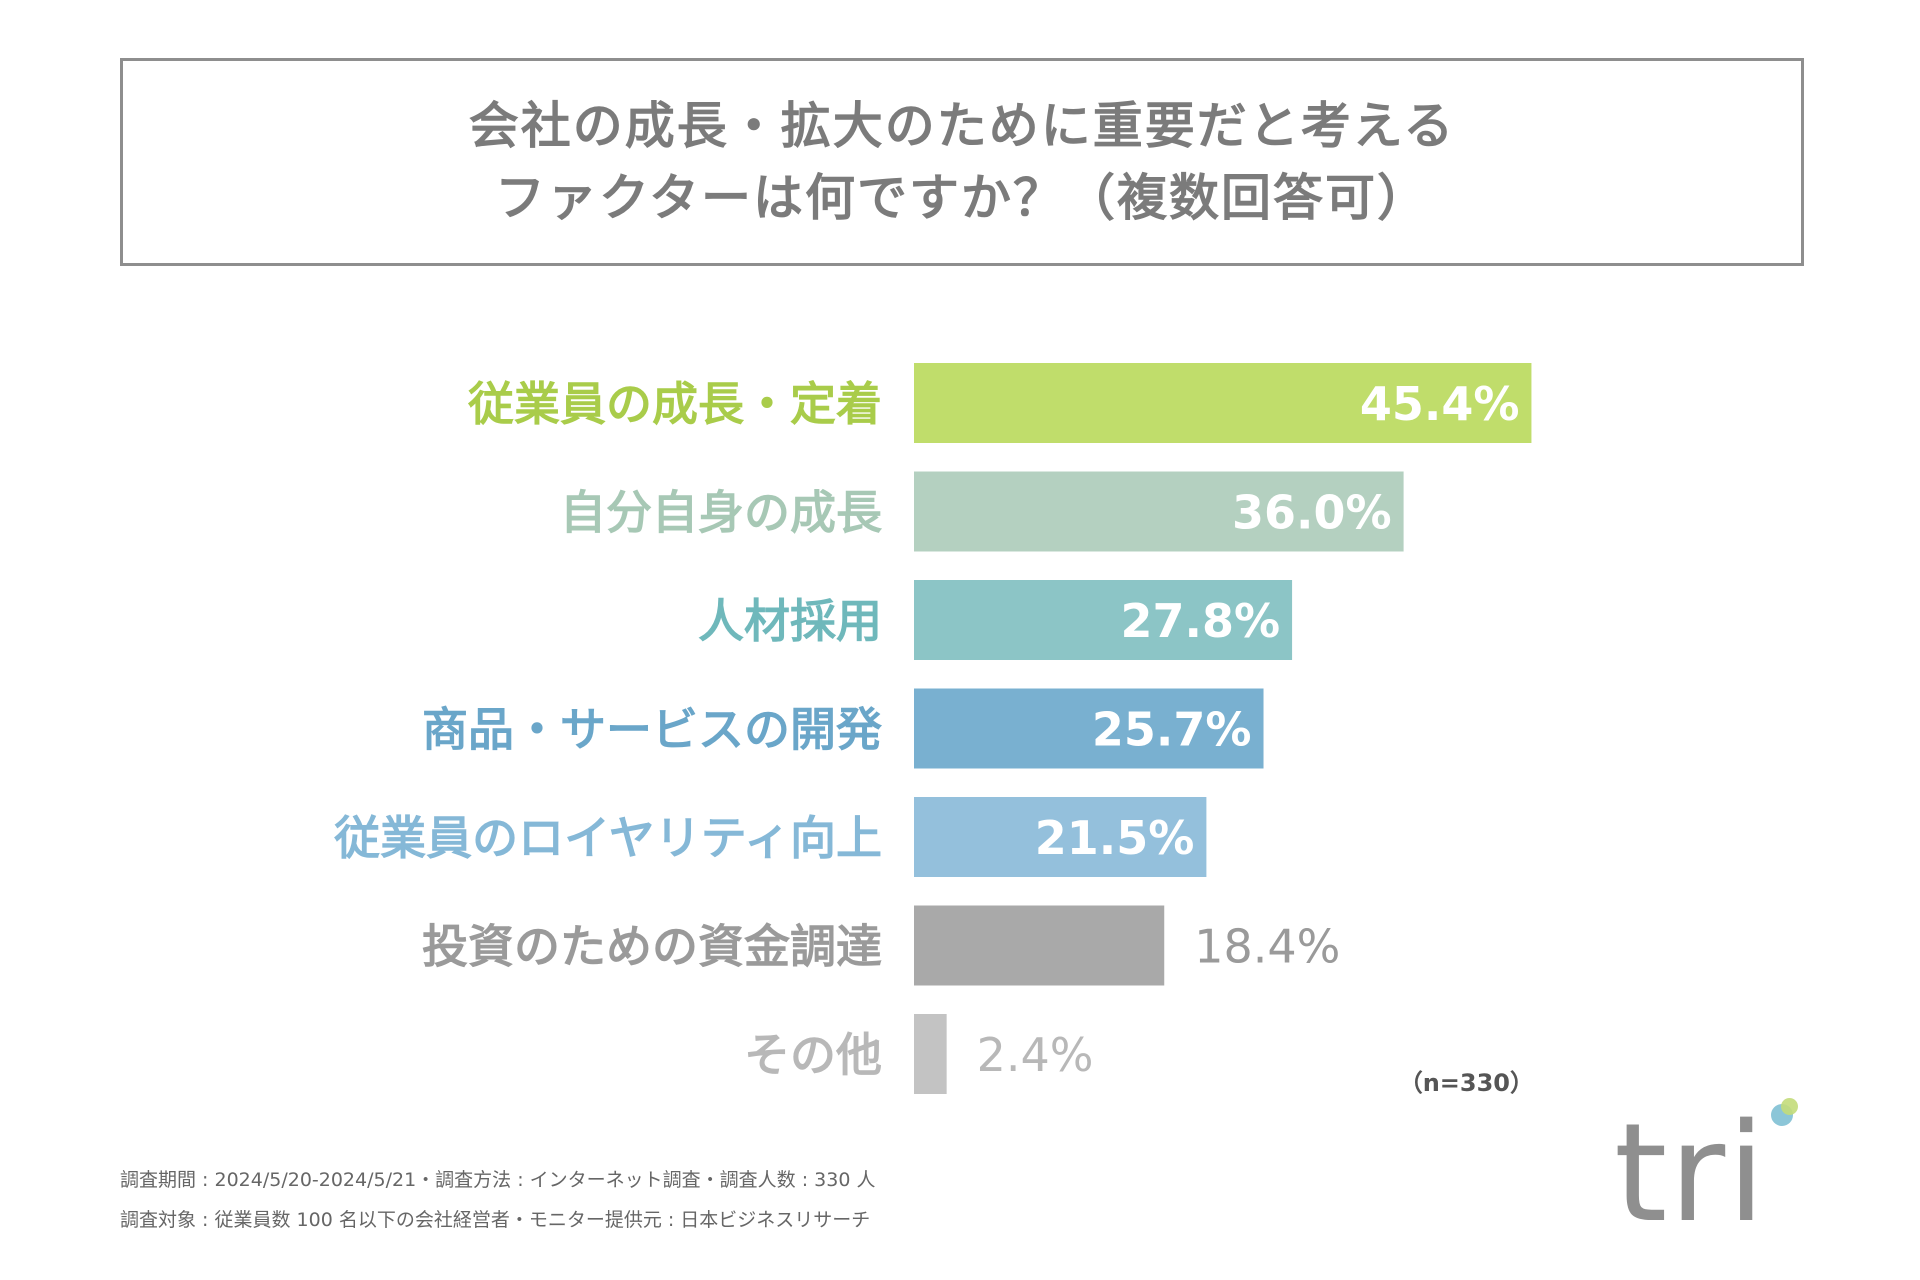 This screenshot has height=1280, width=1920. What do you see at coordinates (1466, 1083) in the screenshot?
I see `sample-size-label: （n=330）` at bounding box center [1466, 1083].